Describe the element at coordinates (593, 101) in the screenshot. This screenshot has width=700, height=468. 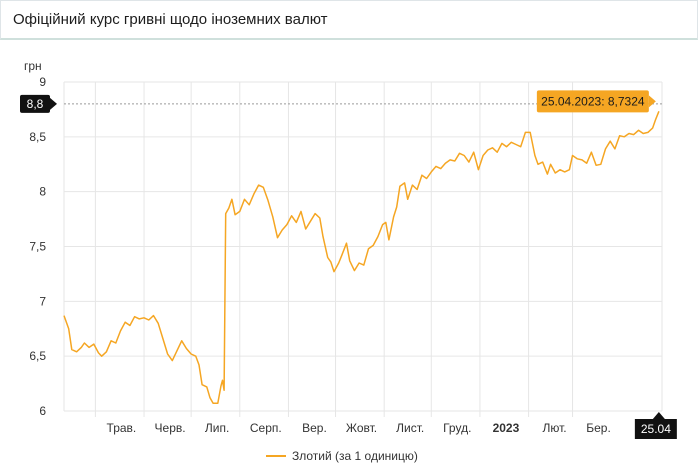
I see `tooltip-text: 25.04.2023: 8,7324` at that location.